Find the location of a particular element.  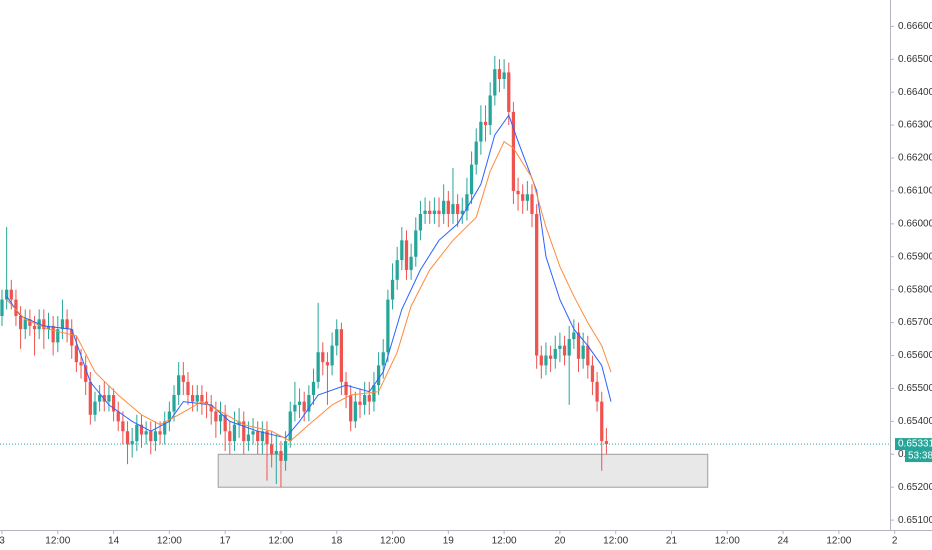

y-tick-label: 0.66200 is located at coordinates (915, 158).